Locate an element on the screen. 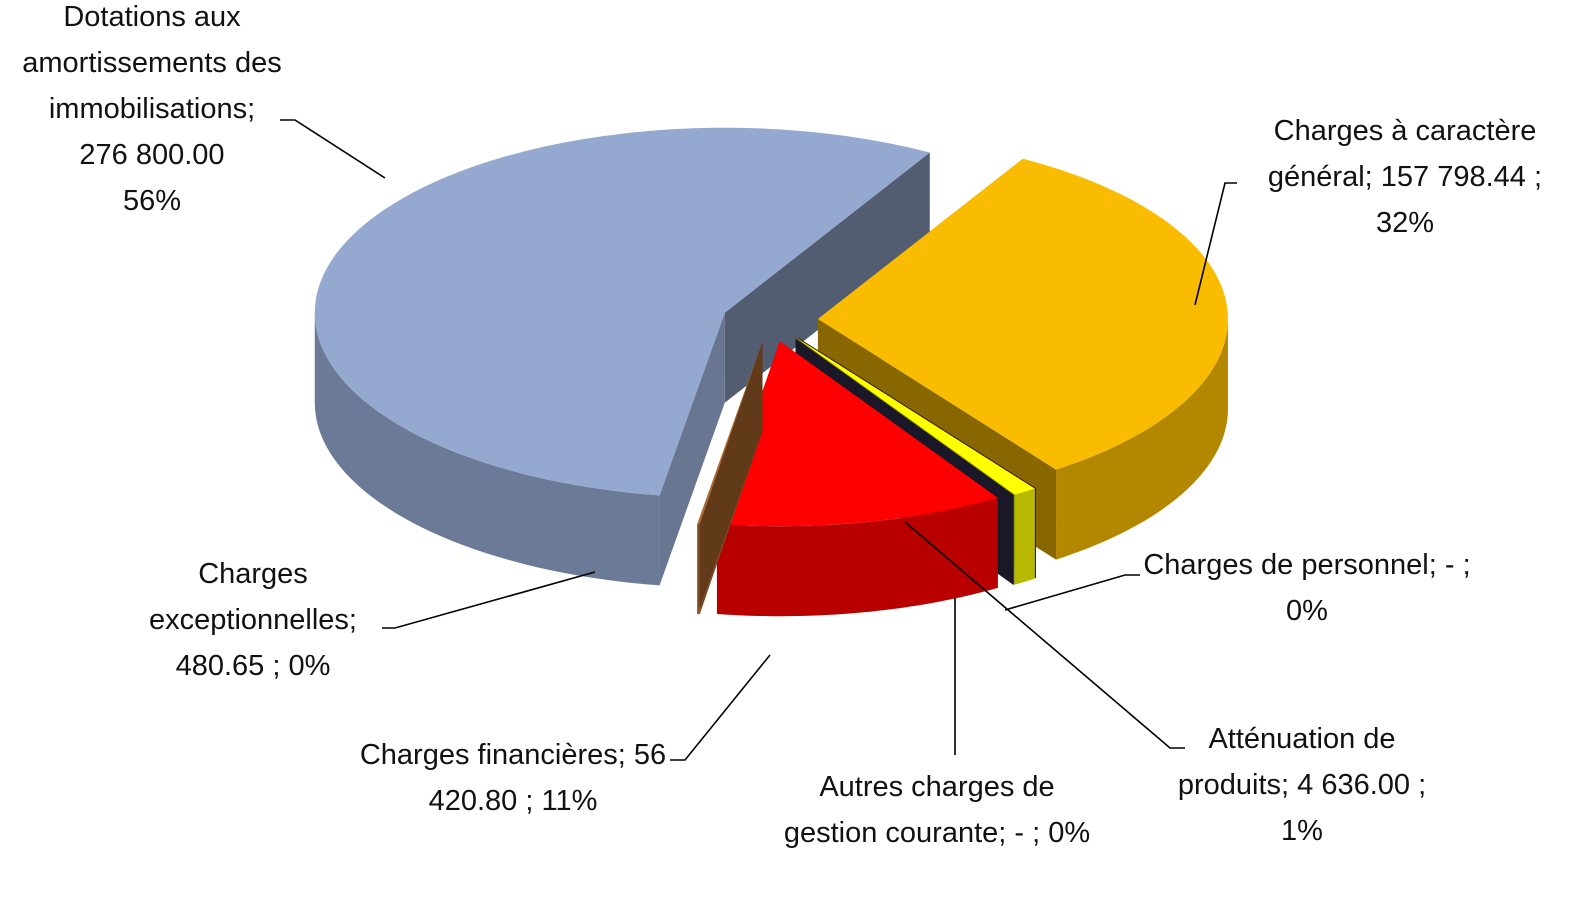 The height and width of the screenshot is (898, 1573). label-part: Atténuation de produits is located at coordinates (1286, 762).